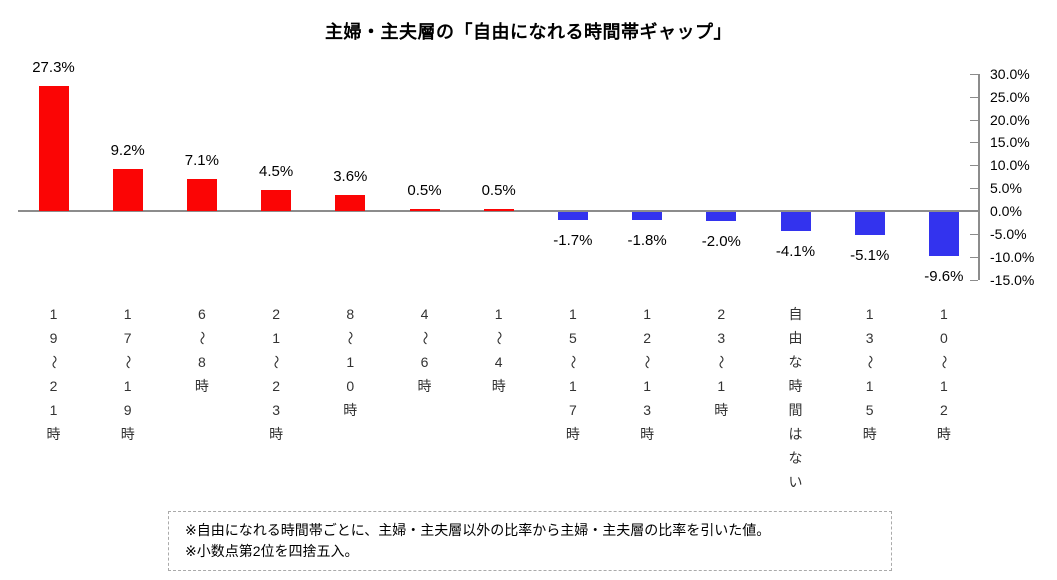 The image size is (1057, 580). Describe the element at coordinates (424, 350) in the screenshot. I see `x-axis-label: 4 〜 6 時` at that location.